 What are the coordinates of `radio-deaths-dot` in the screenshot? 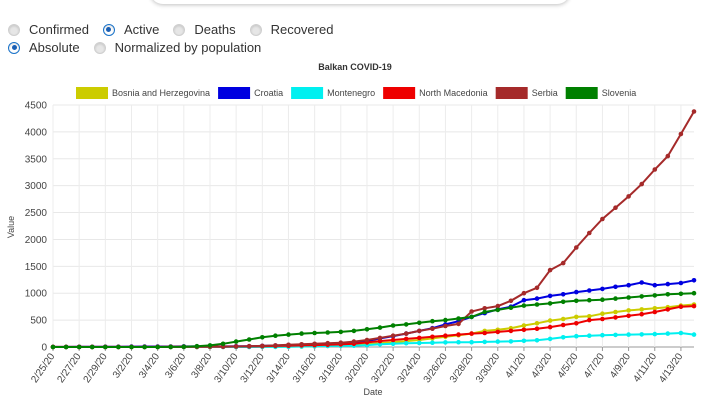 It's located at (179, 29).